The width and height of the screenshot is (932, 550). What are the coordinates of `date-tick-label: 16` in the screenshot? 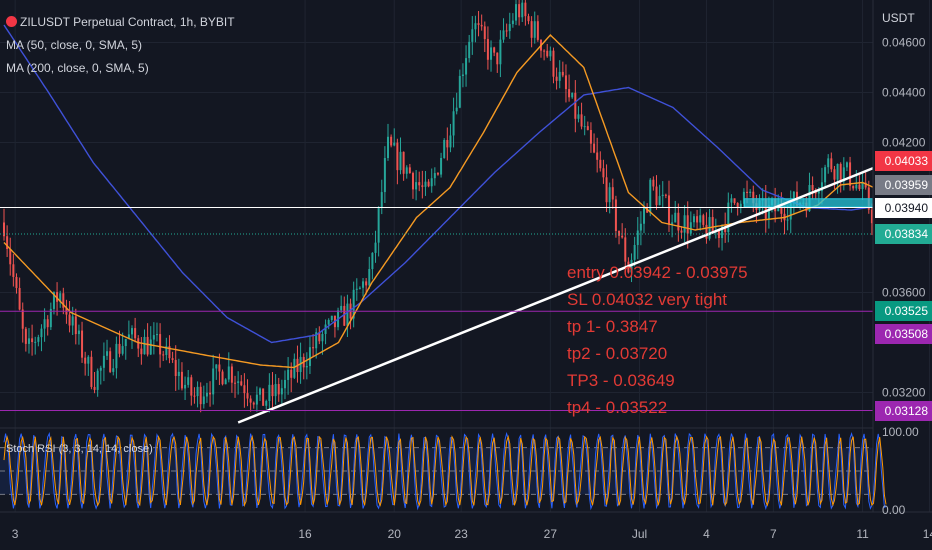 It's located at (305, 534).